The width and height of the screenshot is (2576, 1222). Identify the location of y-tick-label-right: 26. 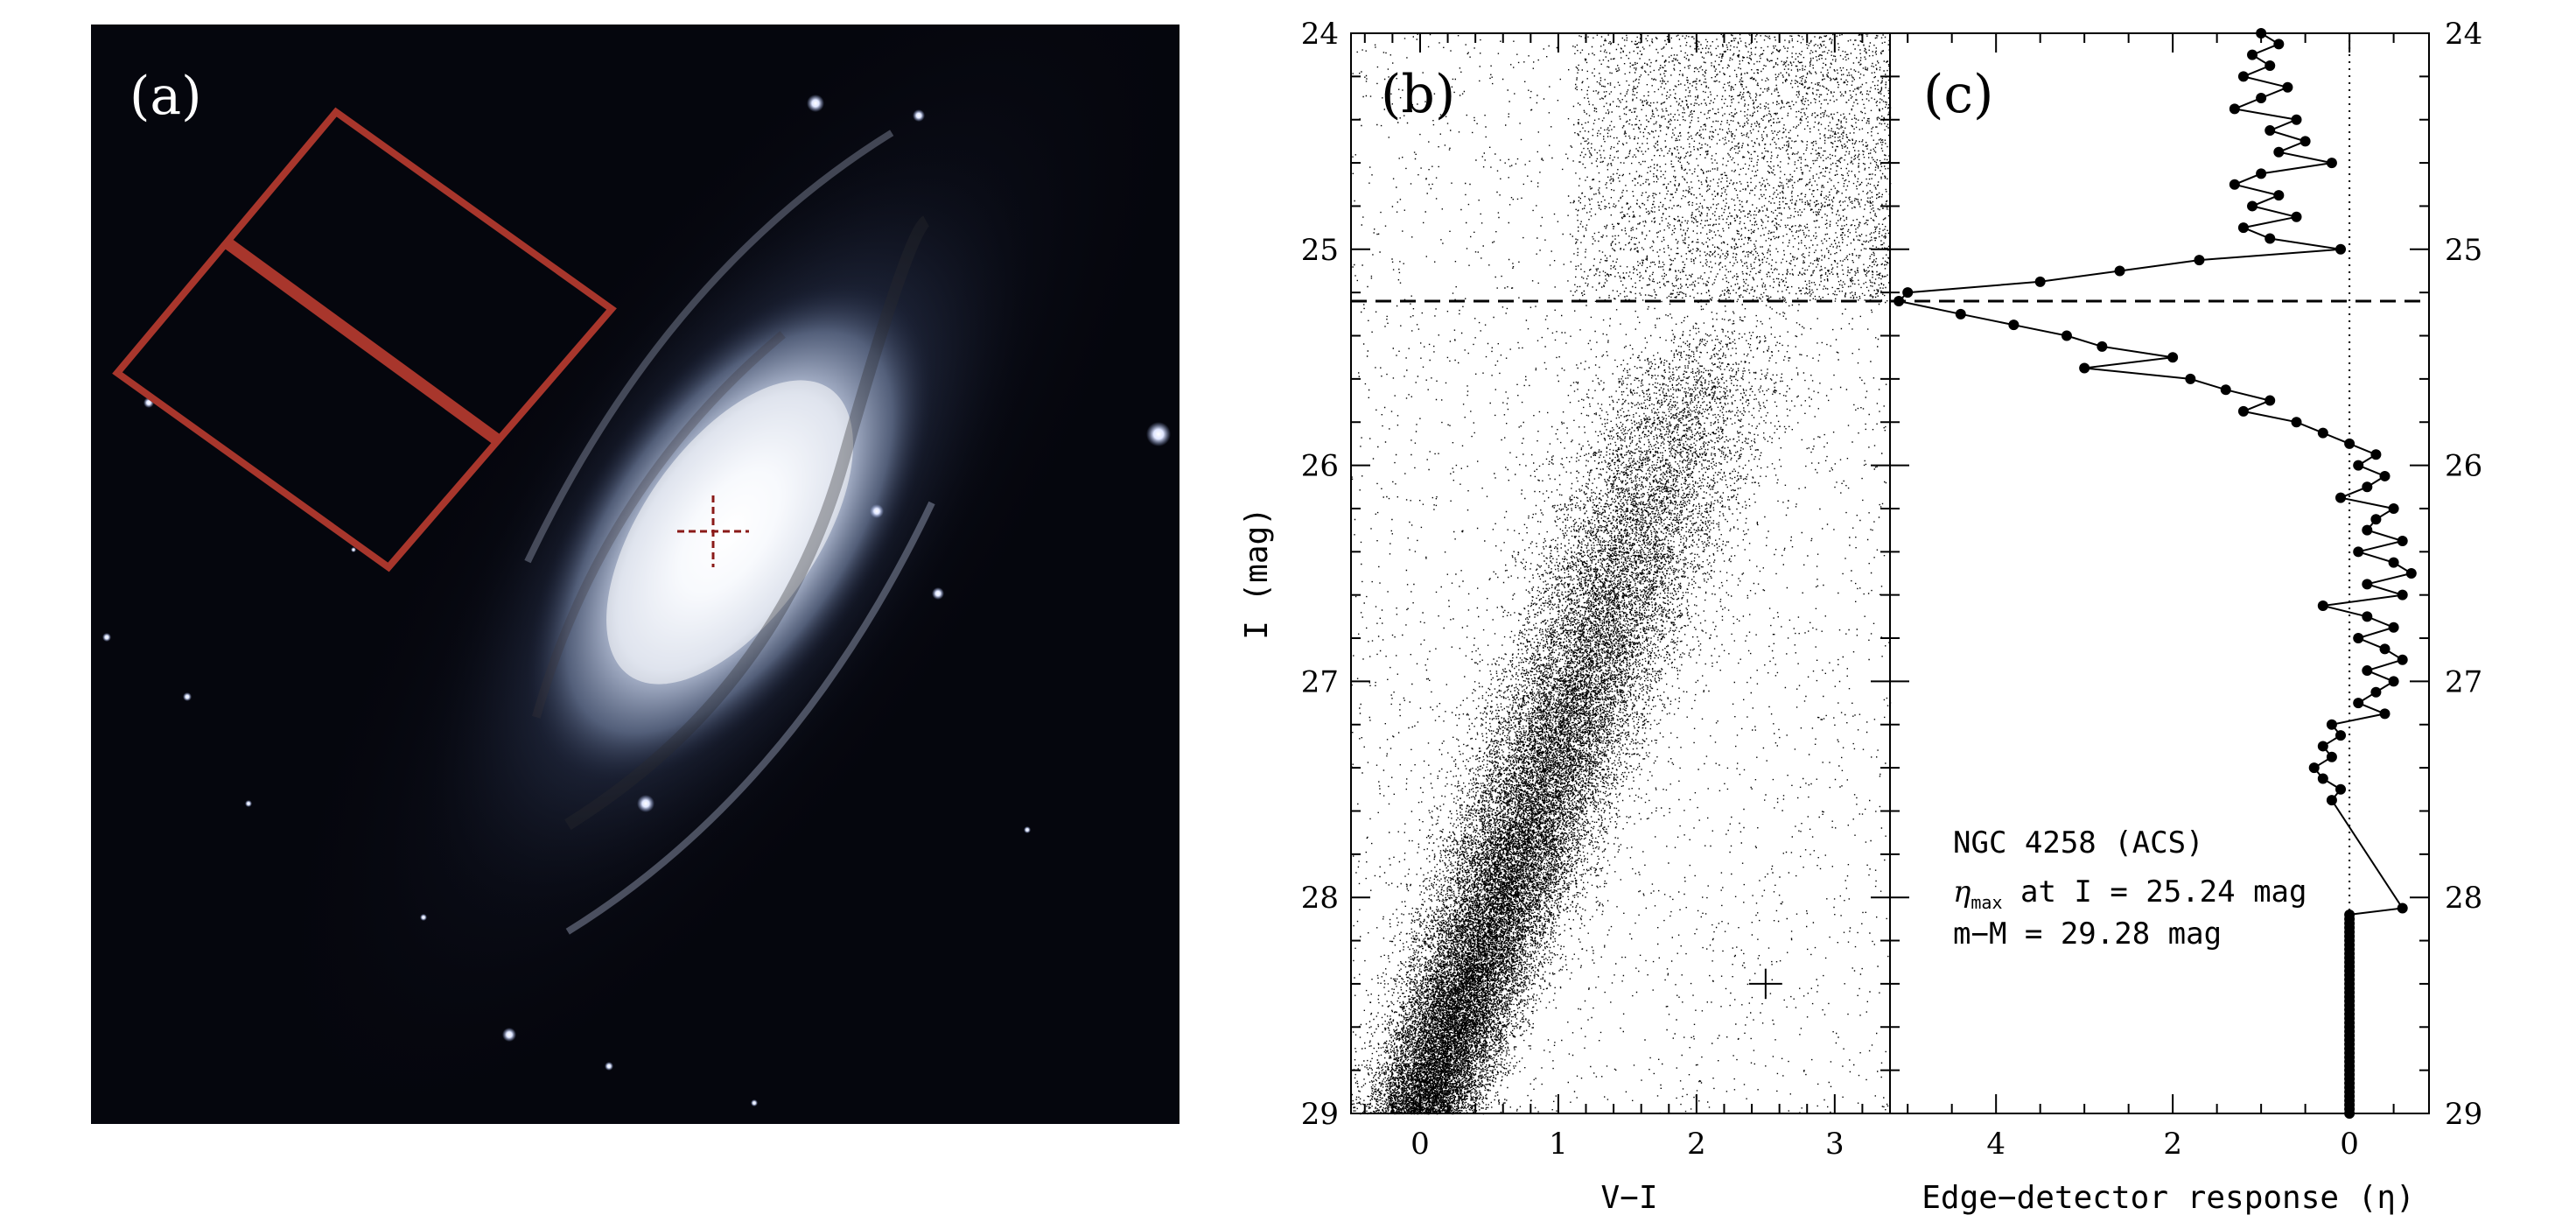
(2463, 466).